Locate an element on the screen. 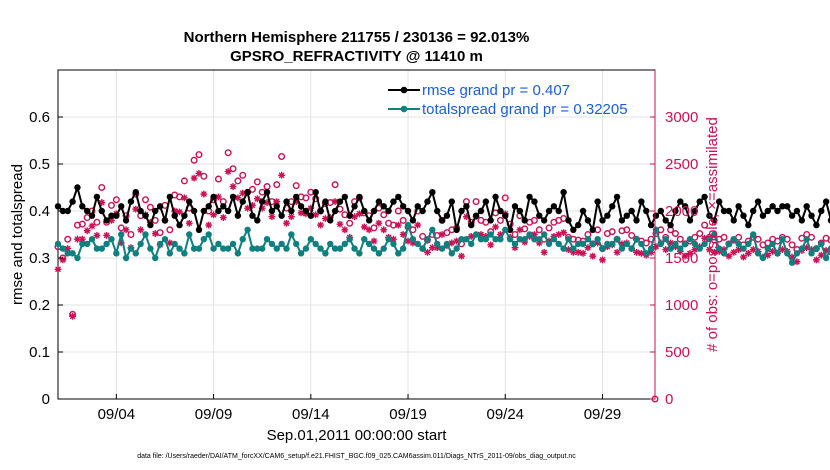 This screenshot has height=470, width=830. y-left-tick-label: 0.5 is located at coordinates (39, 164).